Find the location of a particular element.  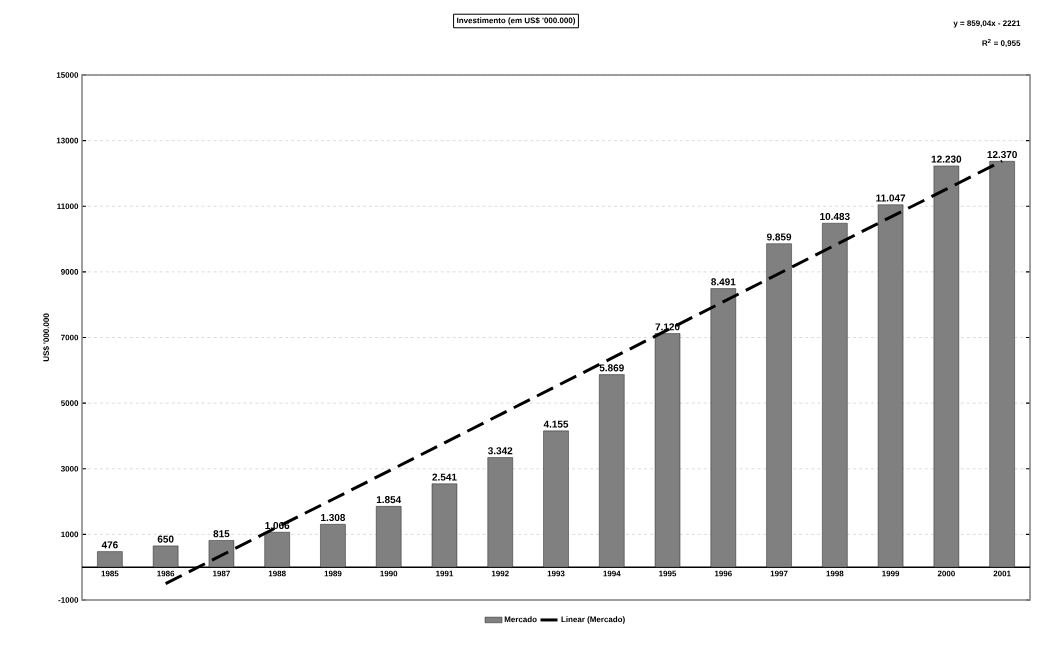

data-label: 650 is located at coordinates (165, 539).